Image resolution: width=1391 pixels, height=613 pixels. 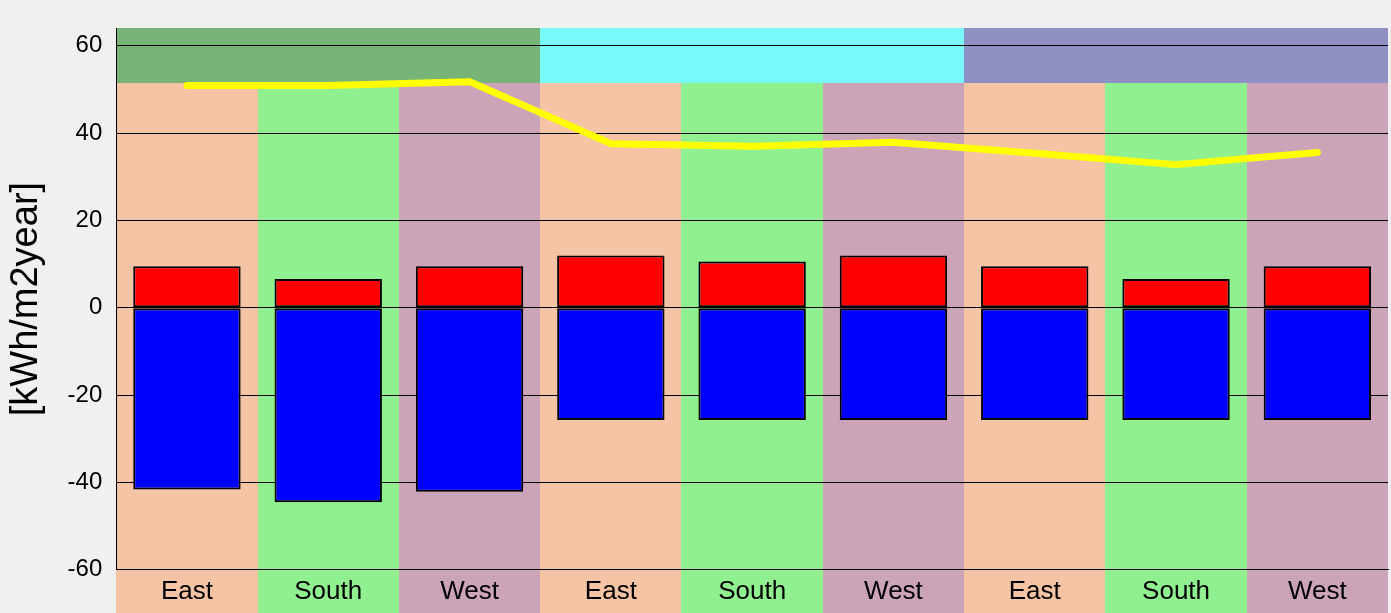 I want to click on y-tick-label: 20, so click(x=89, y=219).